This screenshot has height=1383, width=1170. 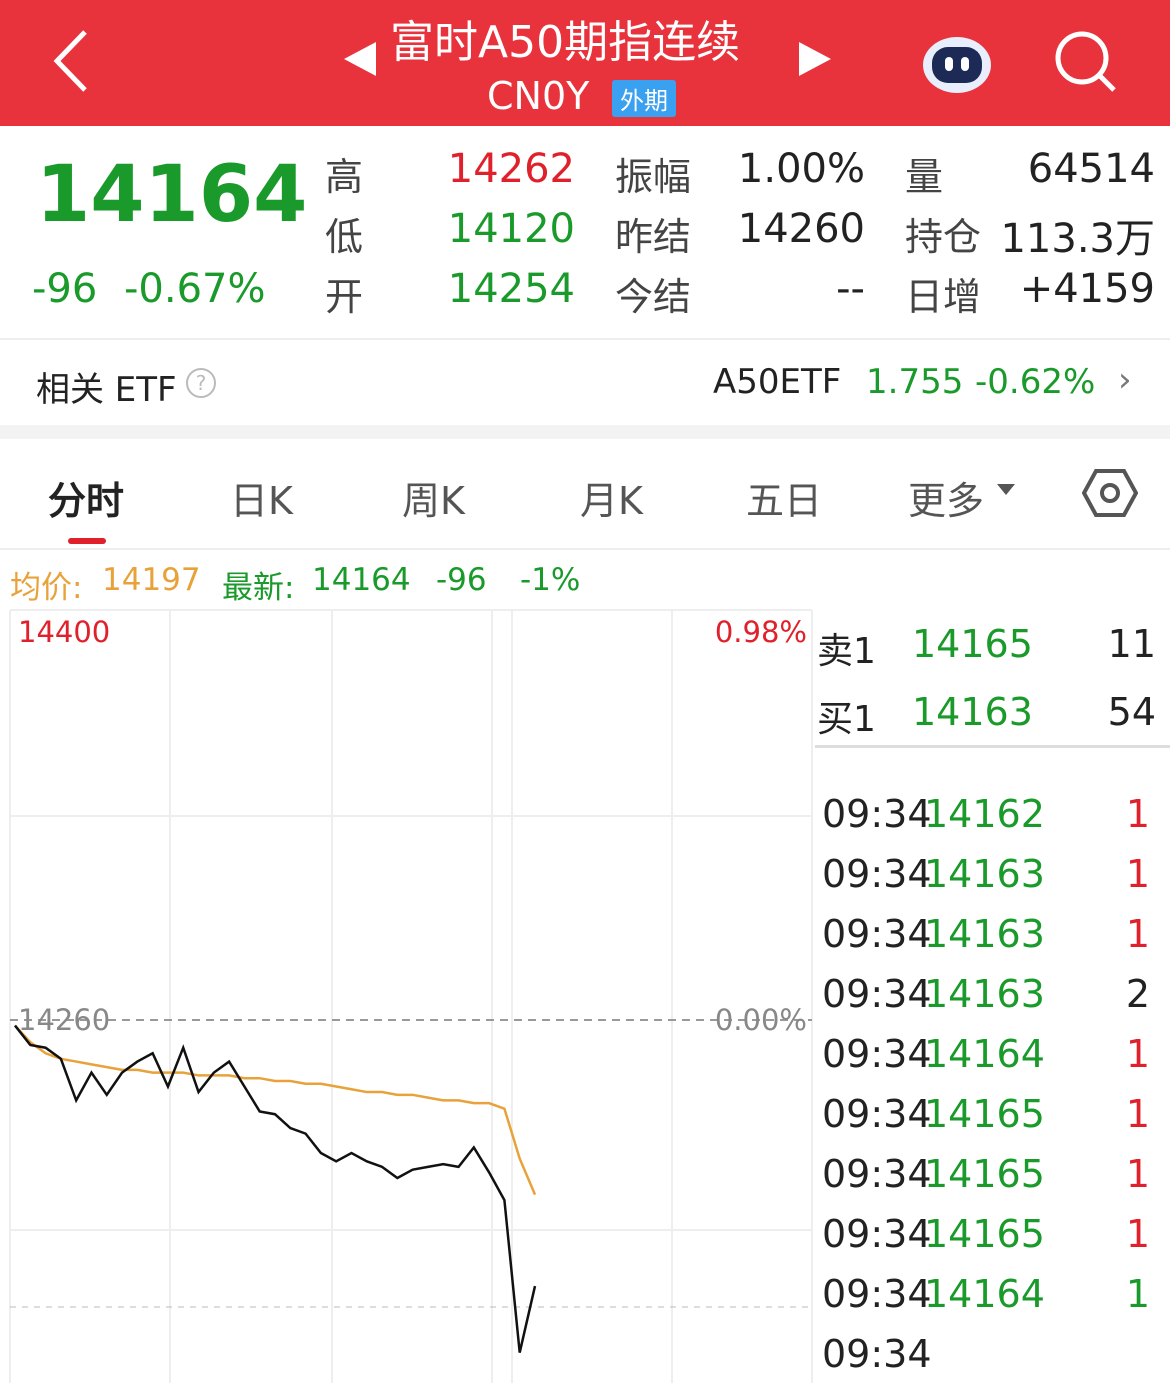 I want to click on stat-label: 开, so click(x=344, y=297).